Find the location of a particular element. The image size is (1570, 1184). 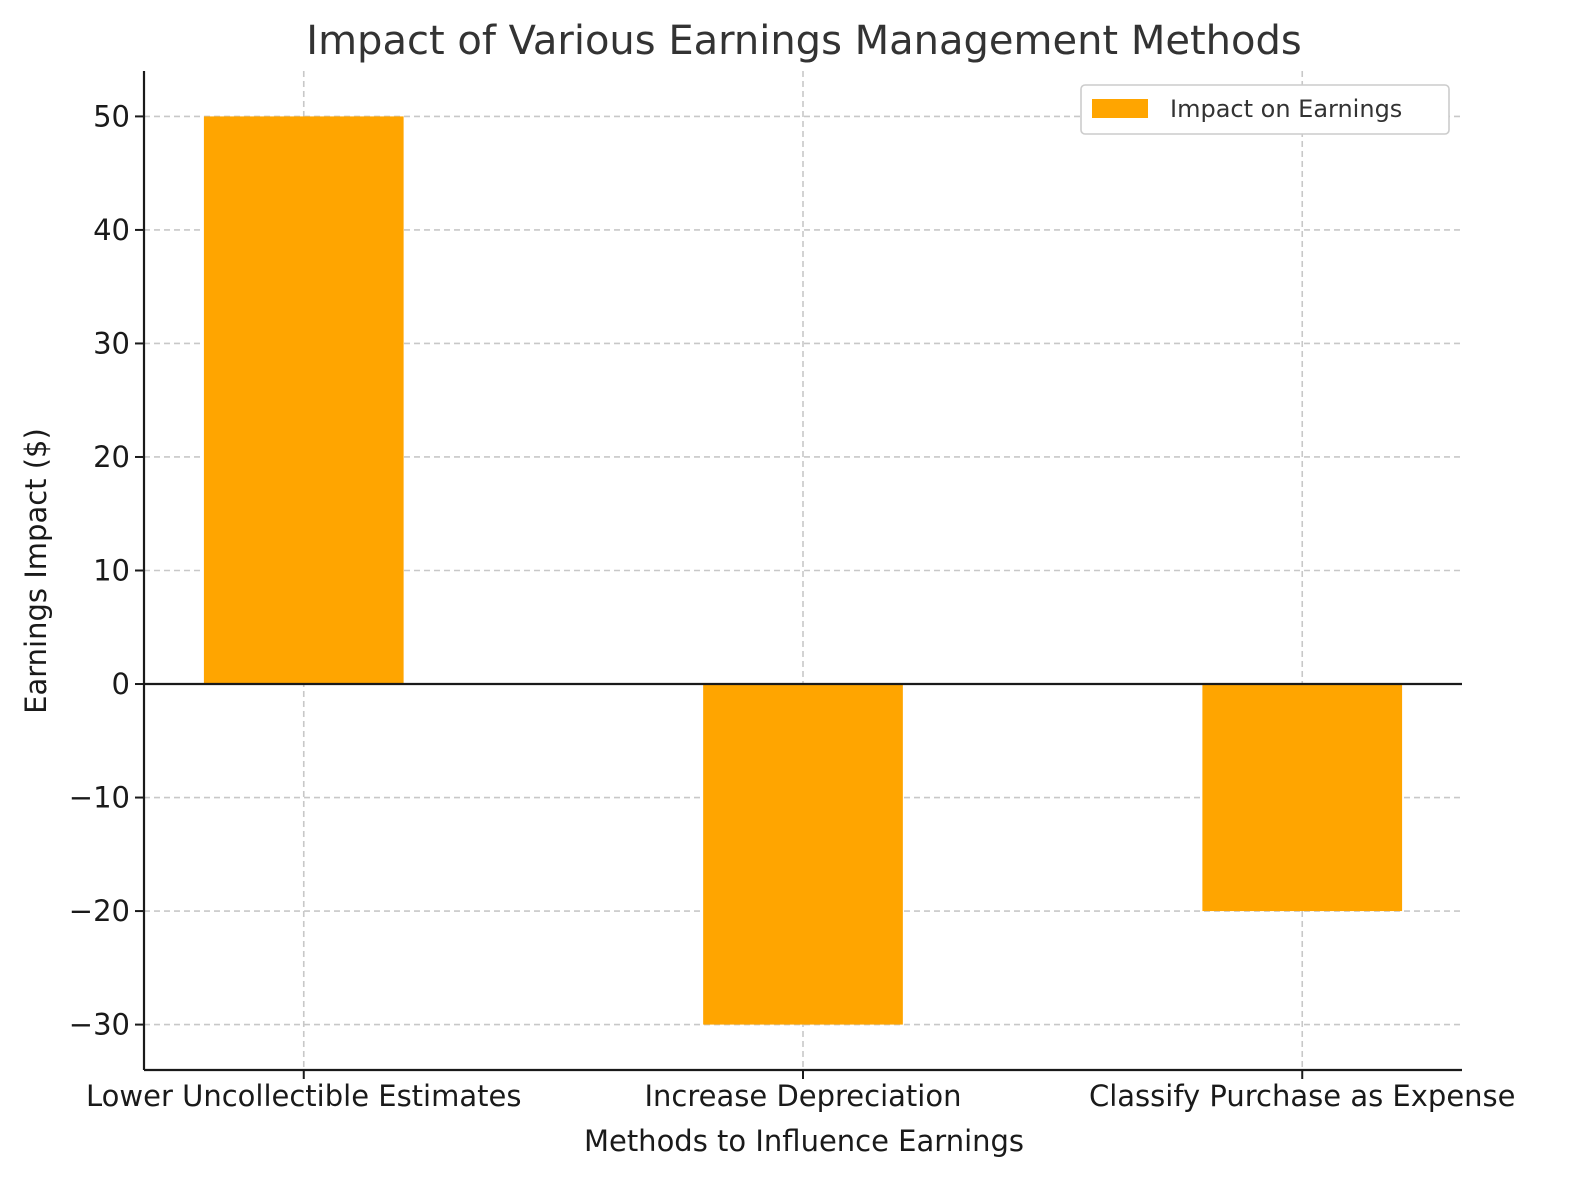

legend-frame is located at coordinates (1265, 109).